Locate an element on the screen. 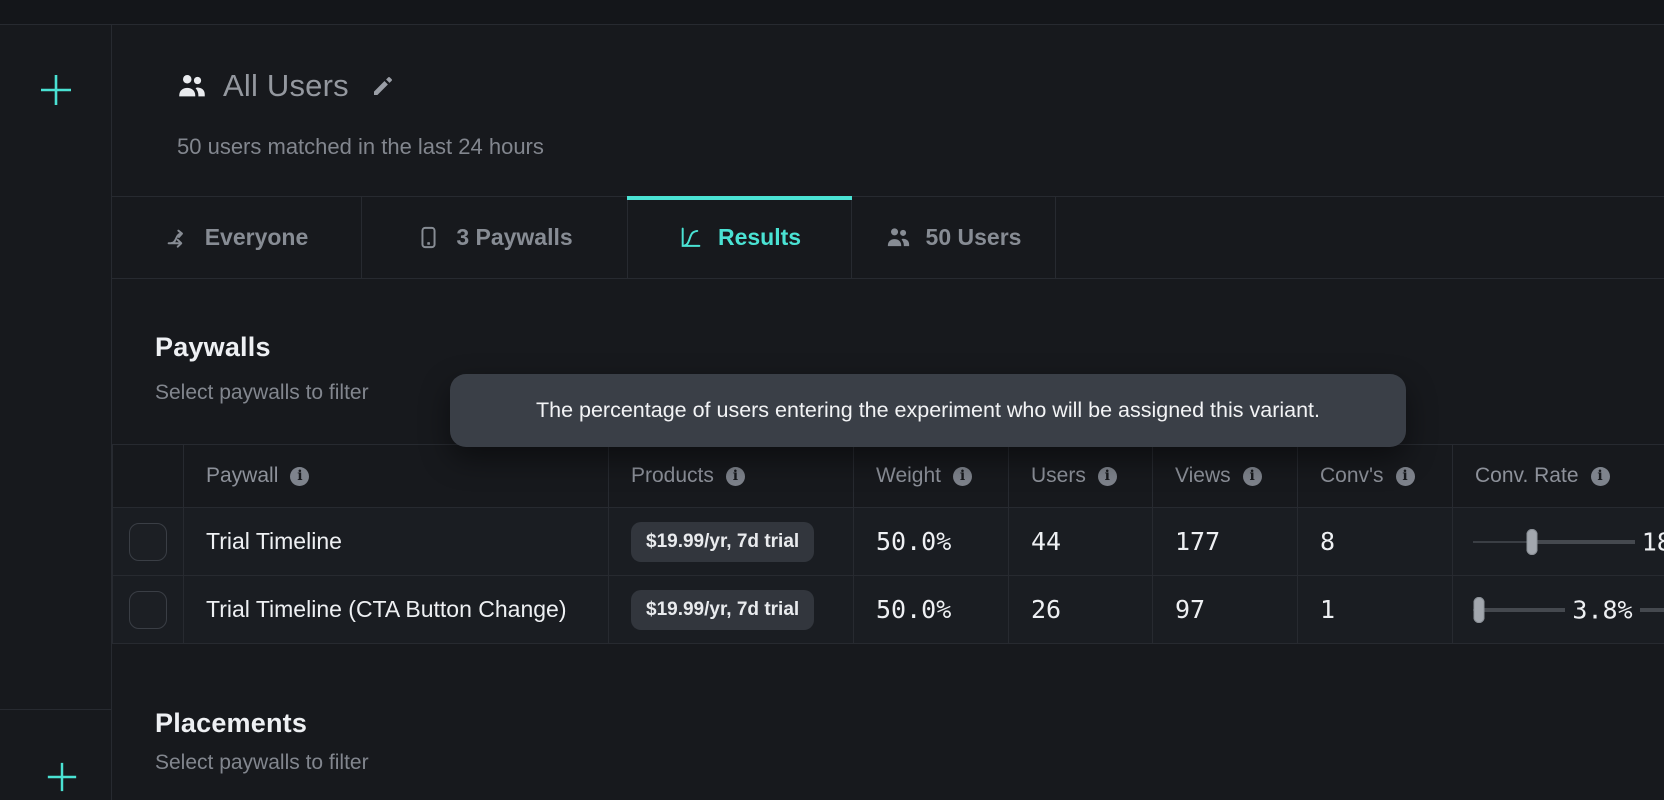 The image size is (1664, 800). header-conv-rate: Conv. Rate is located at coordinates (1558, 476).